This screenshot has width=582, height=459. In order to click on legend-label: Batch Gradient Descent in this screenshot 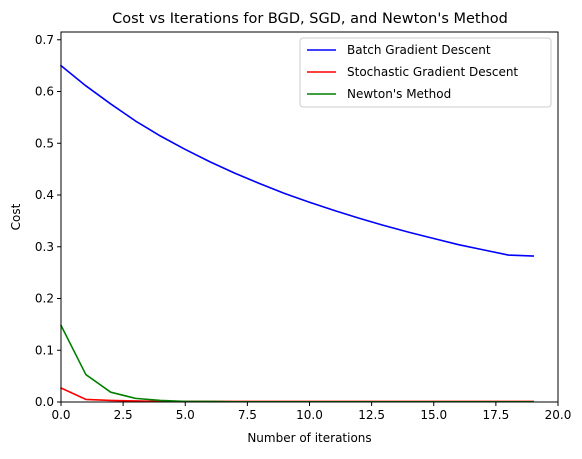, I will do `click(419, 50)`.